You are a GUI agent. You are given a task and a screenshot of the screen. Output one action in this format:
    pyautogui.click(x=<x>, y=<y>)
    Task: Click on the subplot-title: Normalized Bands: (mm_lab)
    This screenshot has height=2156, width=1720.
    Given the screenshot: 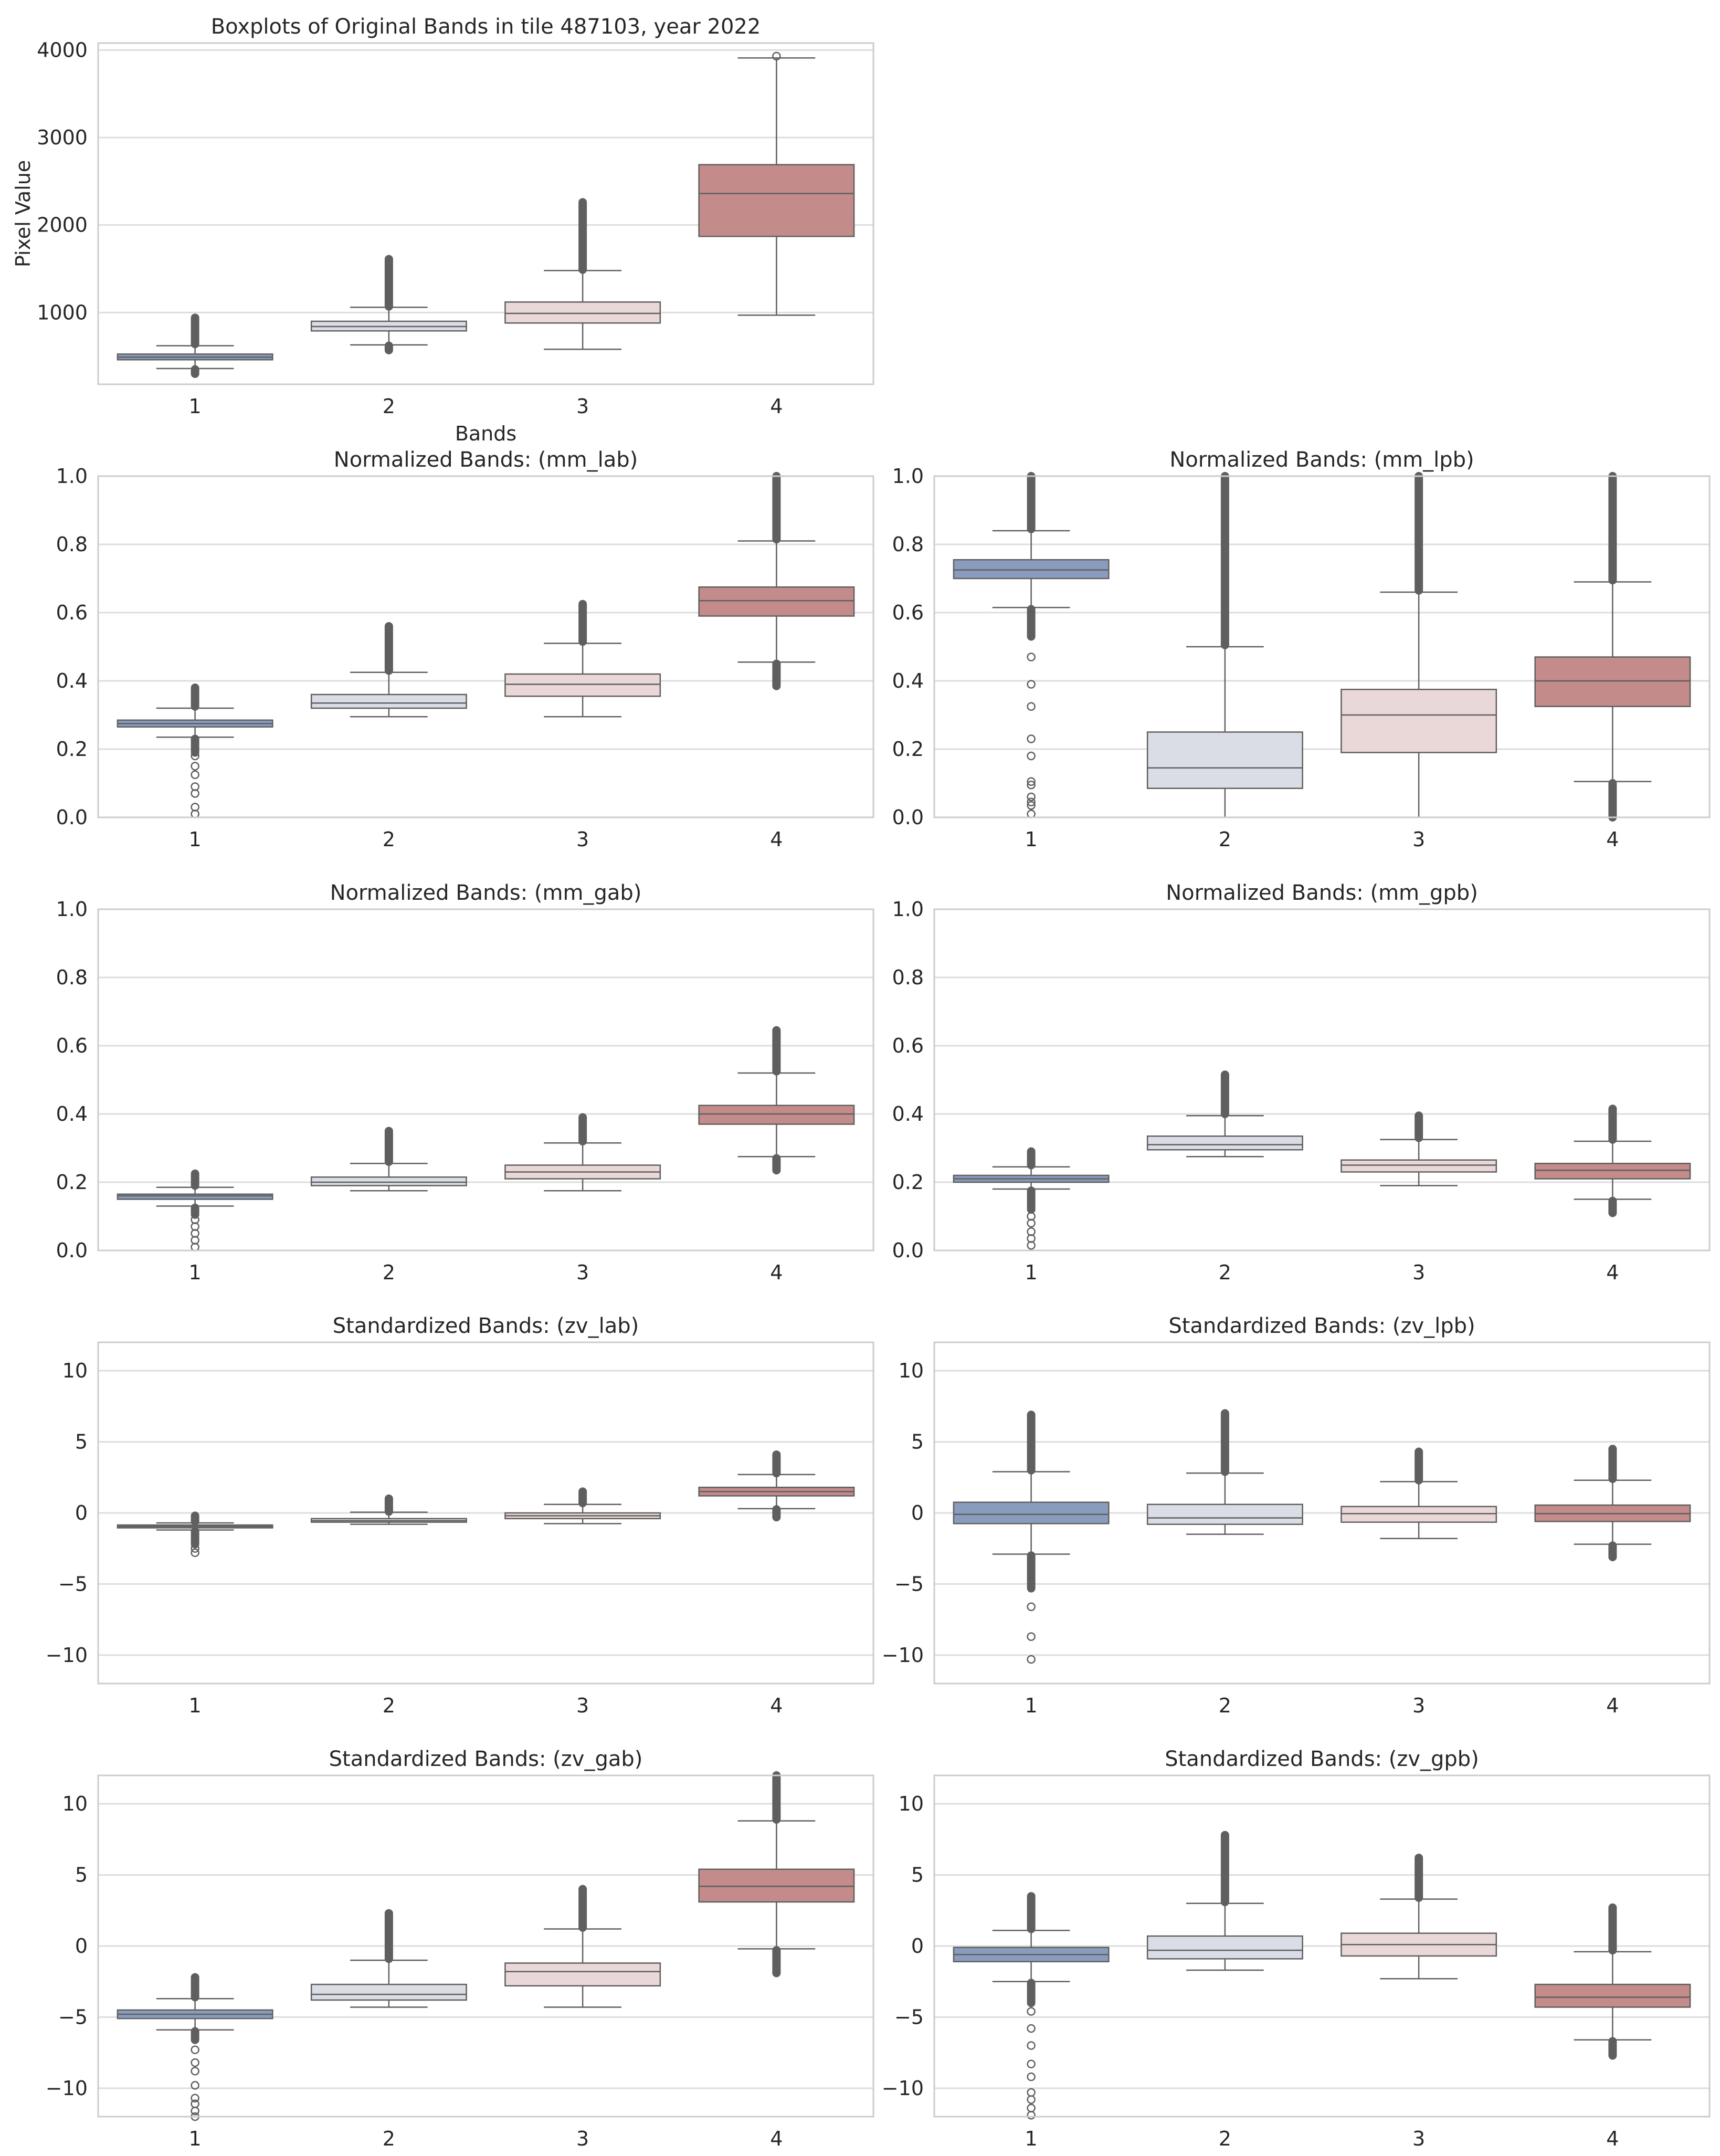 What is the action you would take?
    pyautogui.click(x=486, y=460)
    